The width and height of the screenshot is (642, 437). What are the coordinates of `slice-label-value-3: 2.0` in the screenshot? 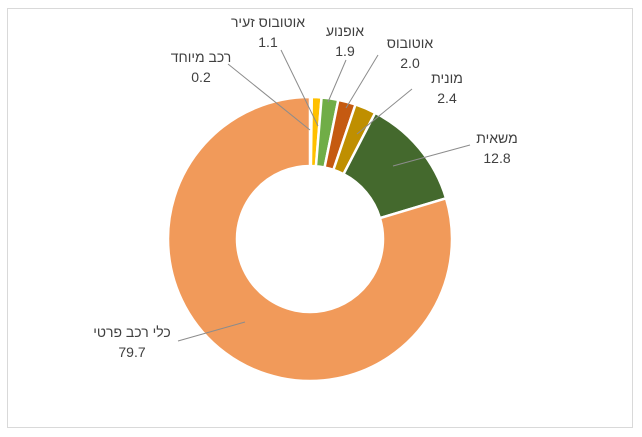 It's located at (410, 63).